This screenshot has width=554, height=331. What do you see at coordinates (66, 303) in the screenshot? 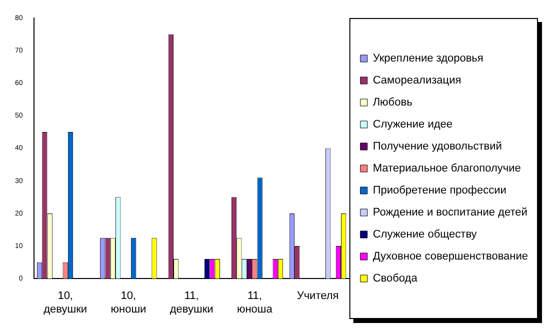
I see `x-tick-label: 10, девушки` at bounding box center [66, 303].